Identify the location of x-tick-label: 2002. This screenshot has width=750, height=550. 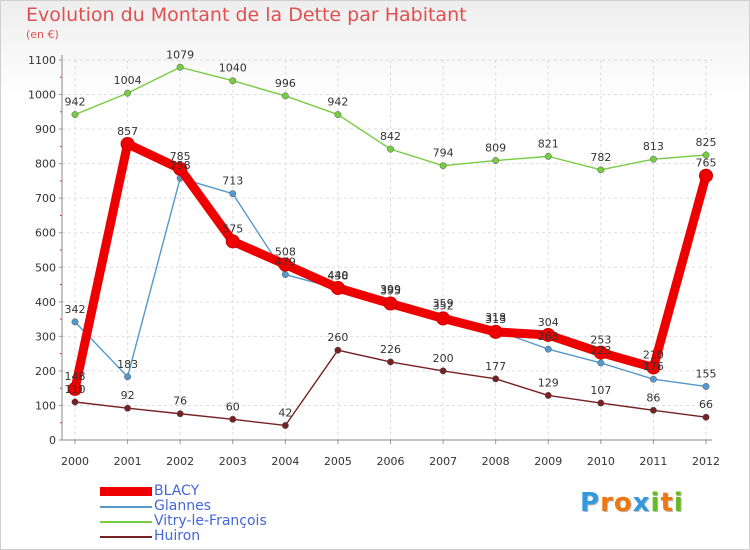
(180, 461).